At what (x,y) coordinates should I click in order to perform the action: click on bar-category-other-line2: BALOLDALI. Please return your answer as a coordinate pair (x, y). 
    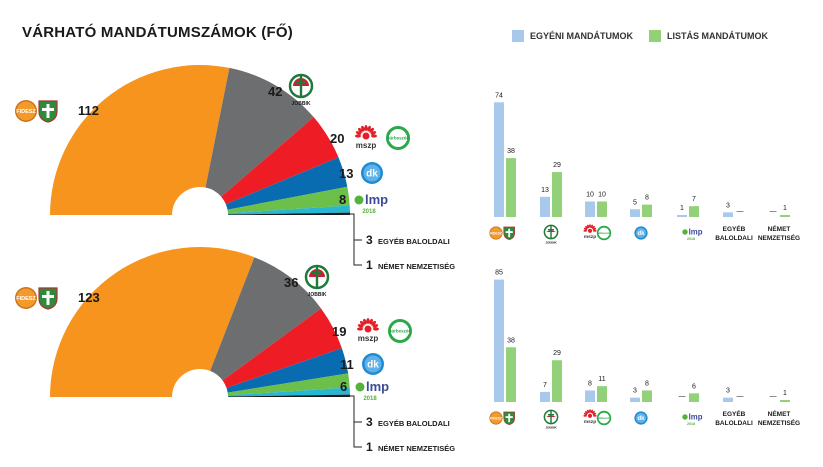
    Looking at the image, I should click on (734, 238).